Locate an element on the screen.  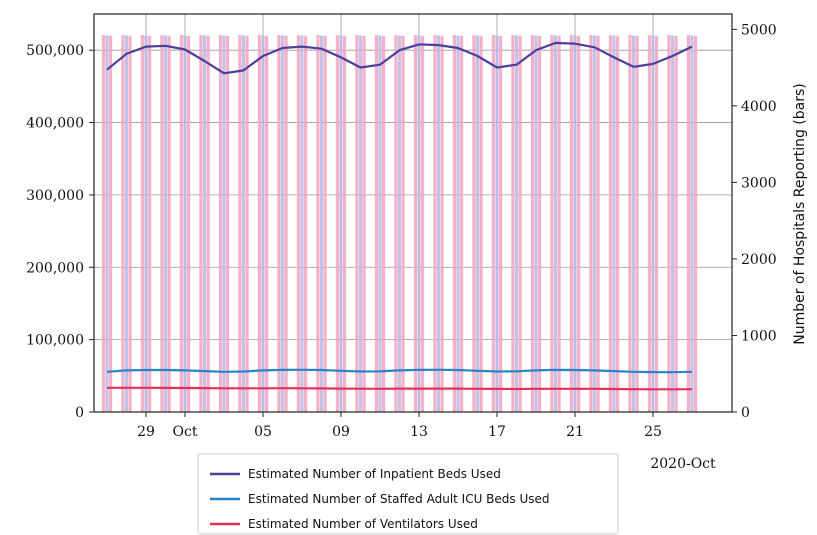
x-tick-label: Oct is located at coordinates (185, 432).